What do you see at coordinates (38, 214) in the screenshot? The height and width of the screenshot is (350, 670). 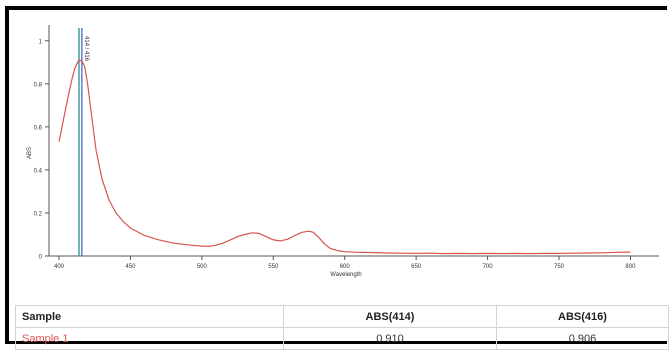 I see `y-tick-label: 0.2` at bounding box center [38, 214].